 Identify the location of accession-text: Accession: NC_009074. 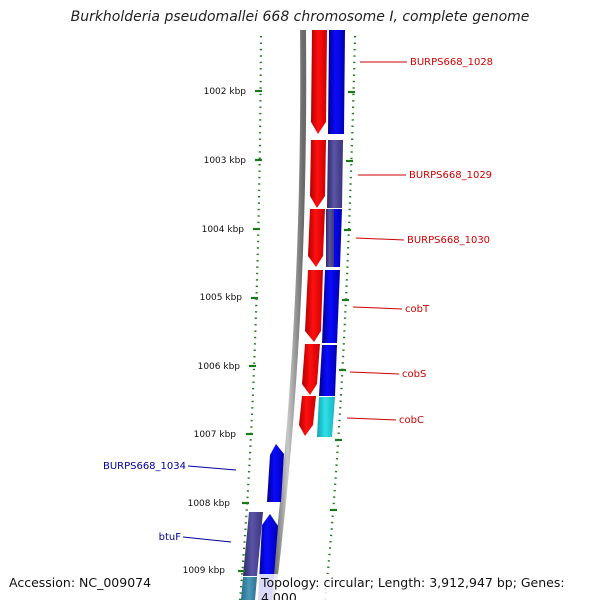
(80, 582).